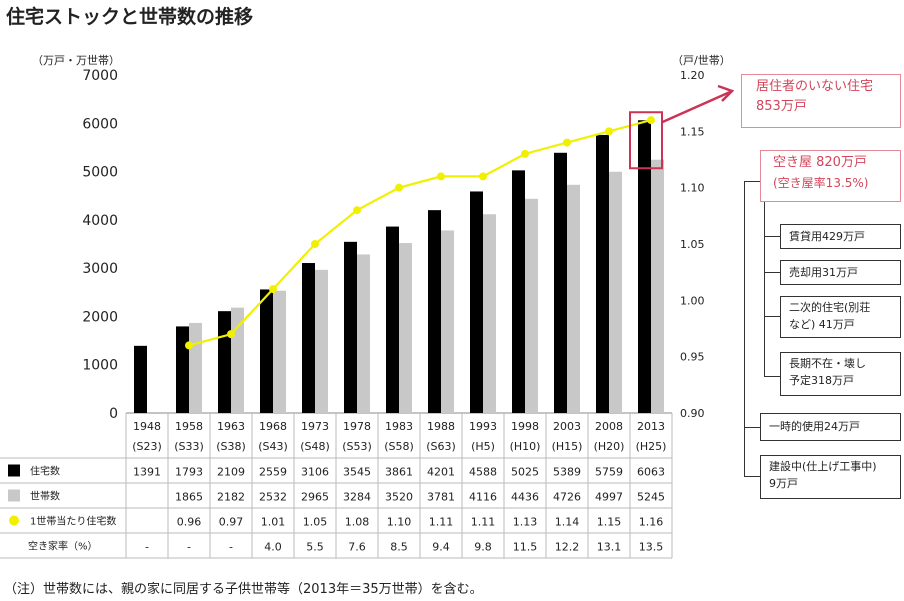 The height and width of the screenshot is (601, 904). I want to click on cell-value: 1793, so click(189, 472).